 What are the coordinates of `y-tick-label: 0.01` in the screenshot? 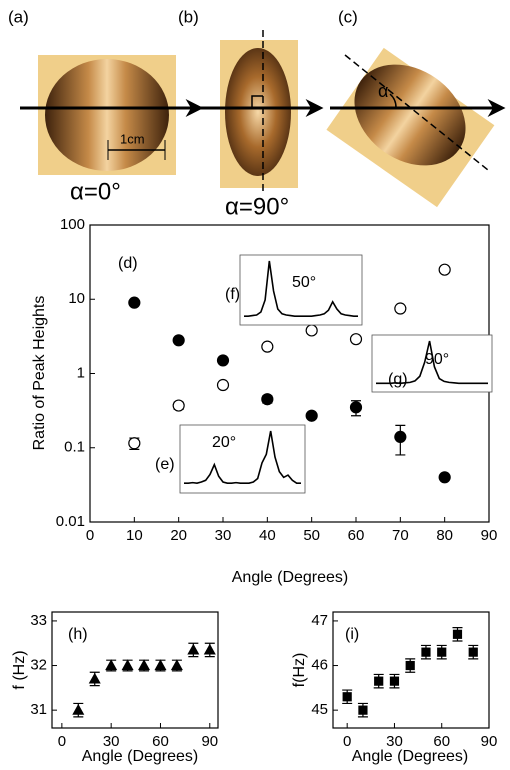 It's located at (70, 521).